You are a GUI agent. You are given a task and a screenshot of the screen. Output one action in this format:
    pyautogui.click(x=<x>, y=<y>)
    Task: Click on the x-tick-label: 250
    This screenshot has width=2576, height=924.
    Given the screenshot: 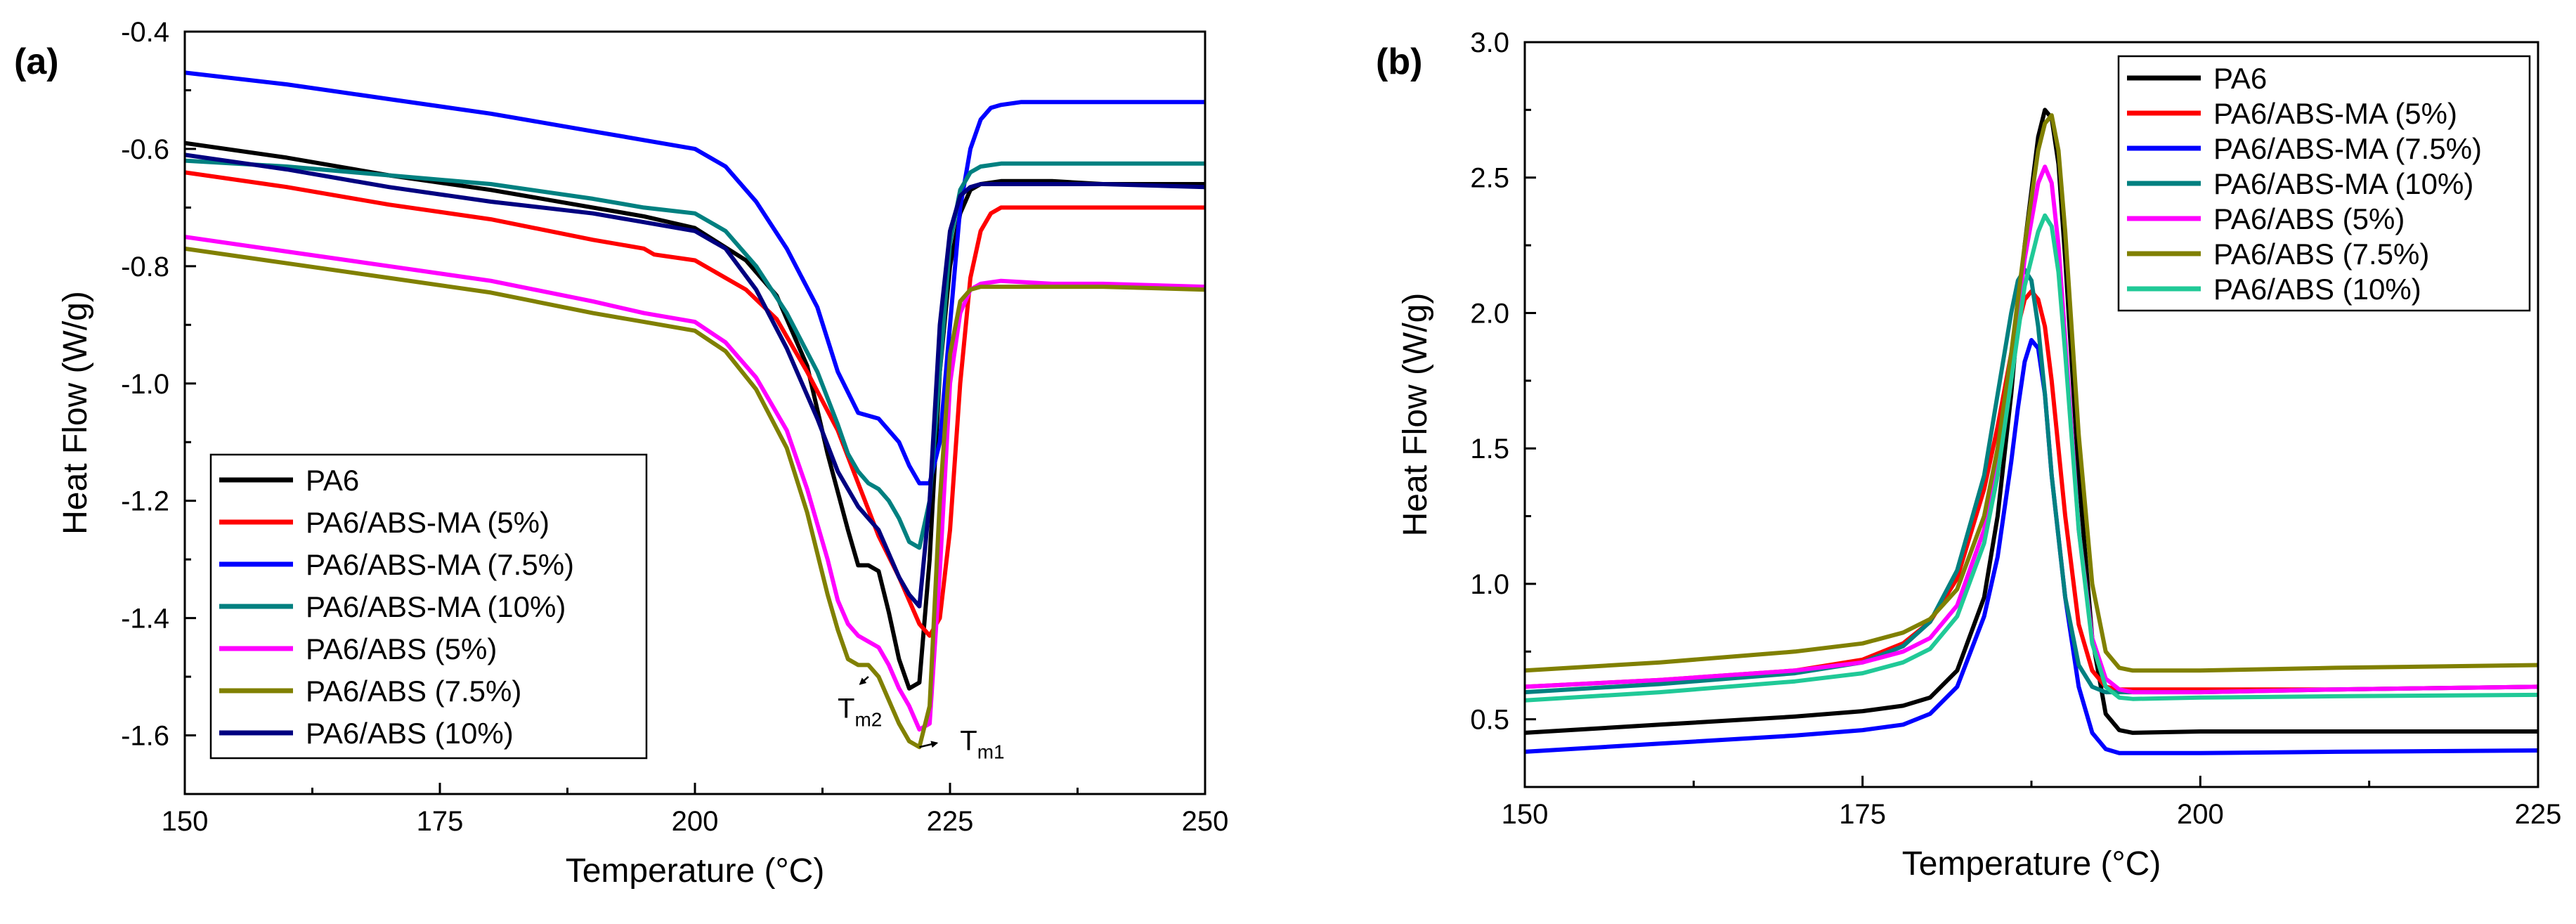 What is the action you would take?
    pyautogui.click(x=1205, y=821)
    